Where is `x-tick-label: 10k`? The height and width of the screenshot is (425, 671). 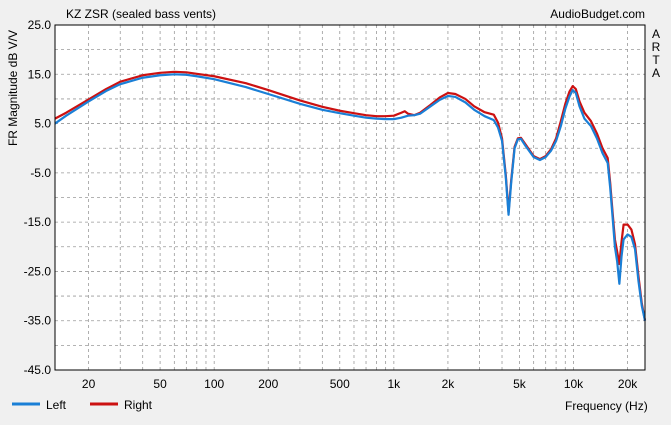
x-tick-label: 10k is located at coordinates (574, 384).